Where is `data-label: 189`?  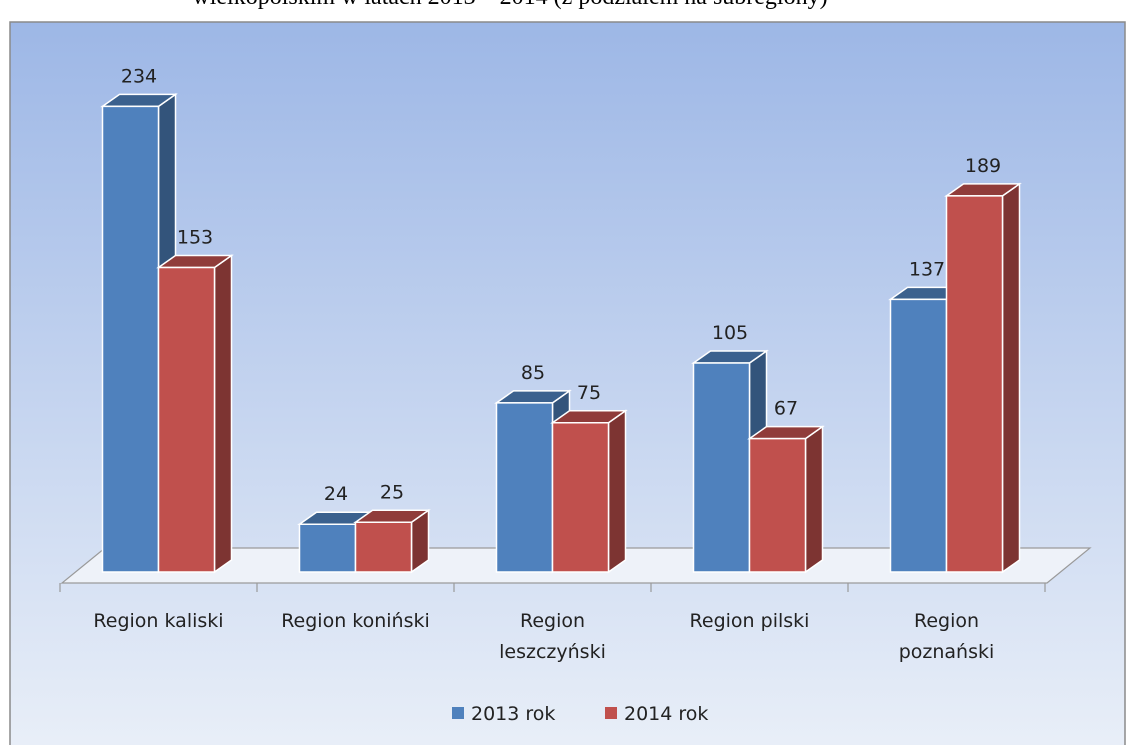 data-label: 189 is located at coordinates (983, 166).